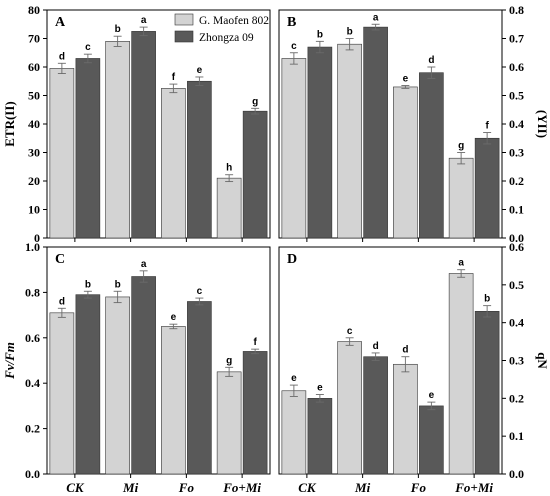 This screenshot has width=550, height=496. Describe the element at coordinates (37, 238) in the screenshot. I see `y-tick-label: 0` at that location.